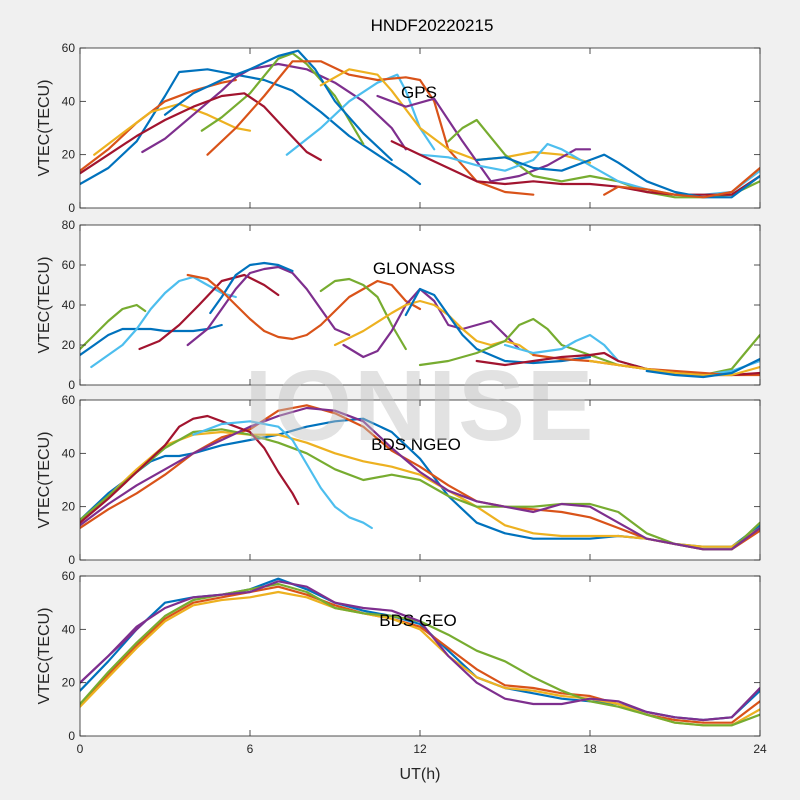 The image size is (800, 800). What do you see at coordinates (432, 25) in the screenshot?
I see `figure-title: HNDF20220215` at bounding box center [432, 25].